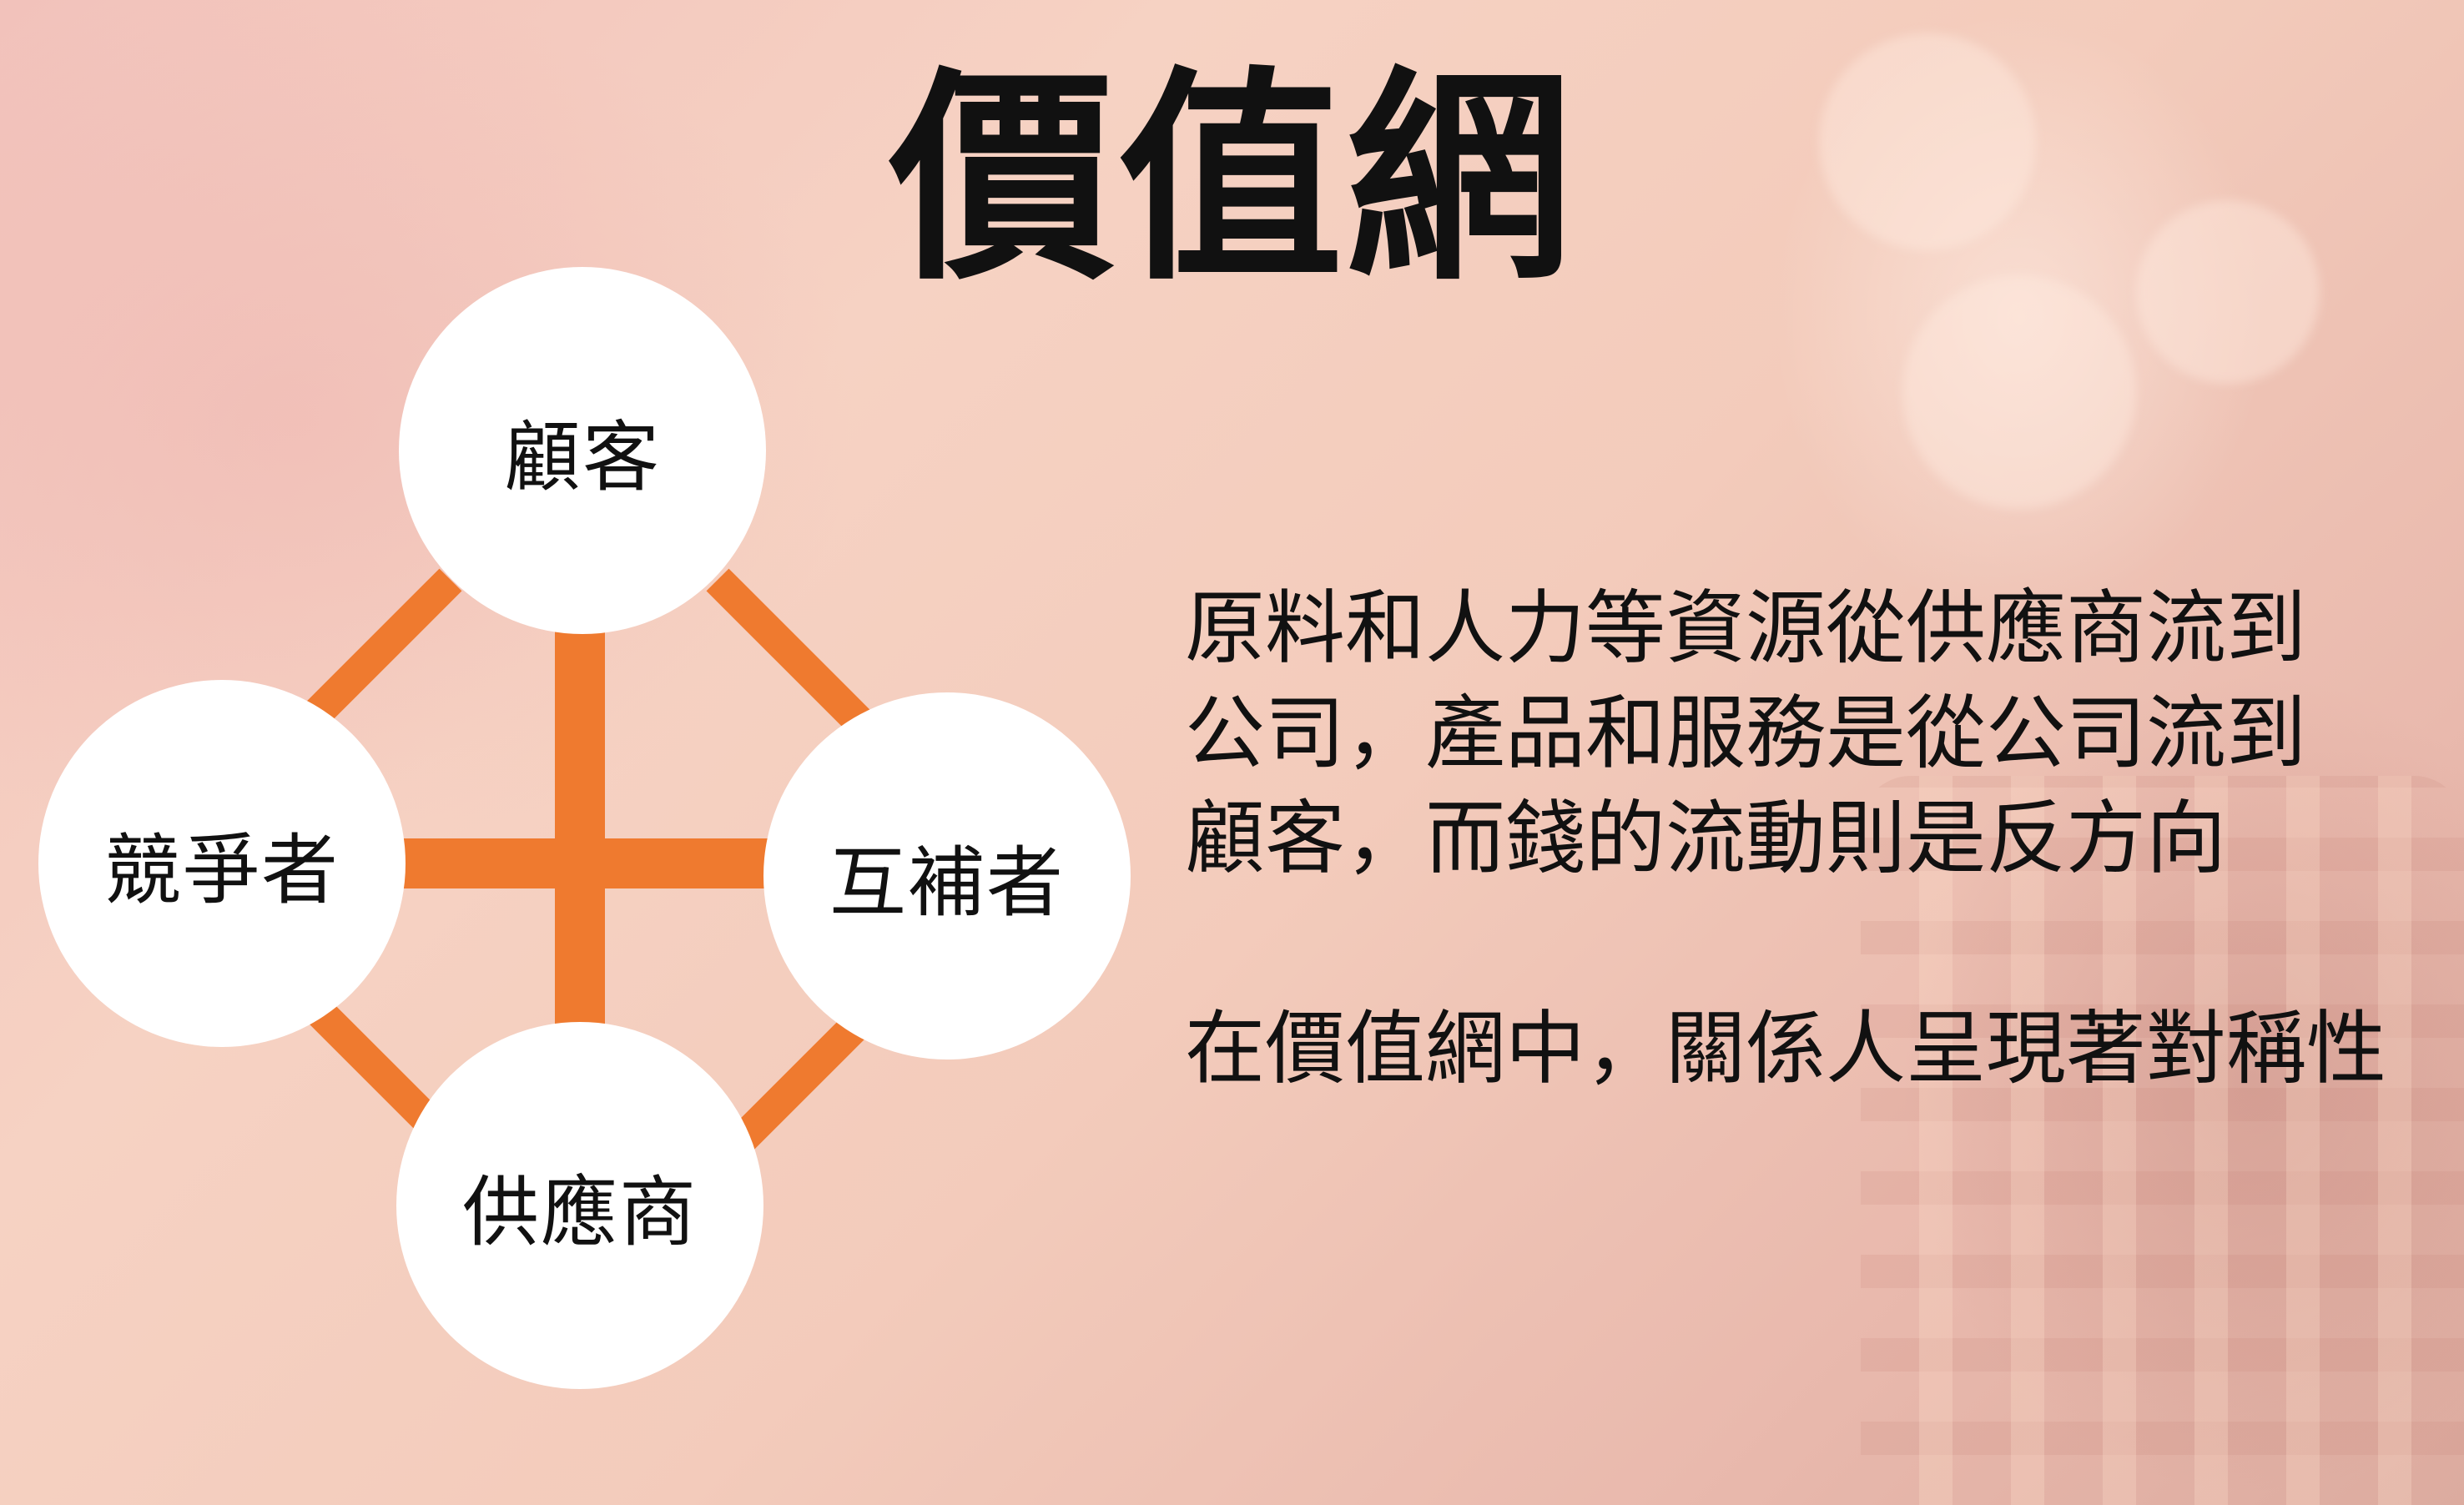 This screenshot has width=2464, height=1505. Describe the element at coordinates (1810, 943) in the screenshot. I see `paragraph-gap` at that location.